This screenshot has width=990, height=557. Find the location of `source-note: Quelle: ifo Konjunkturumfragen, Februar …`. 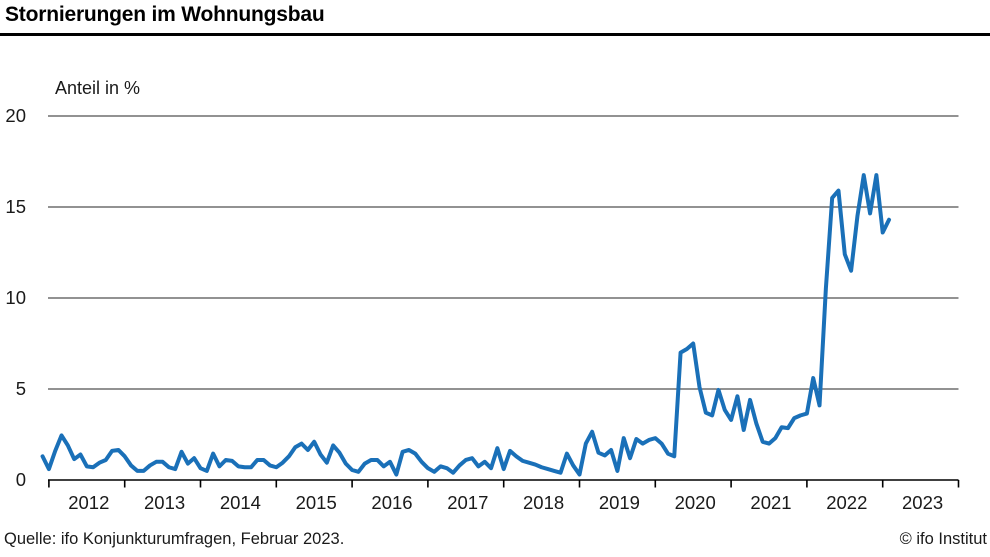

source-note: Quelle: ifo Konjunkturumfragen, Februar … is located at coordinates (174, 539).